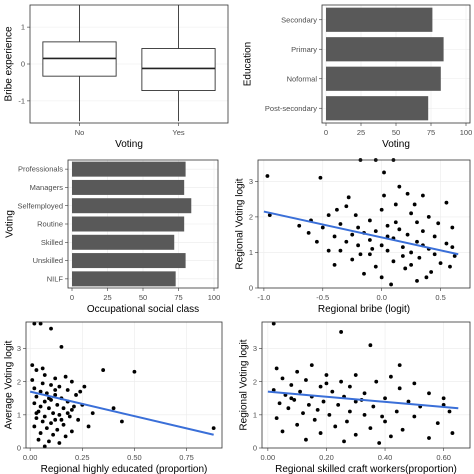 This screenshot has height=474, width=474. Describe the element at coordinates (178, 297) in the screenshot. I see `p3-x-tick-label: 75` at that location.